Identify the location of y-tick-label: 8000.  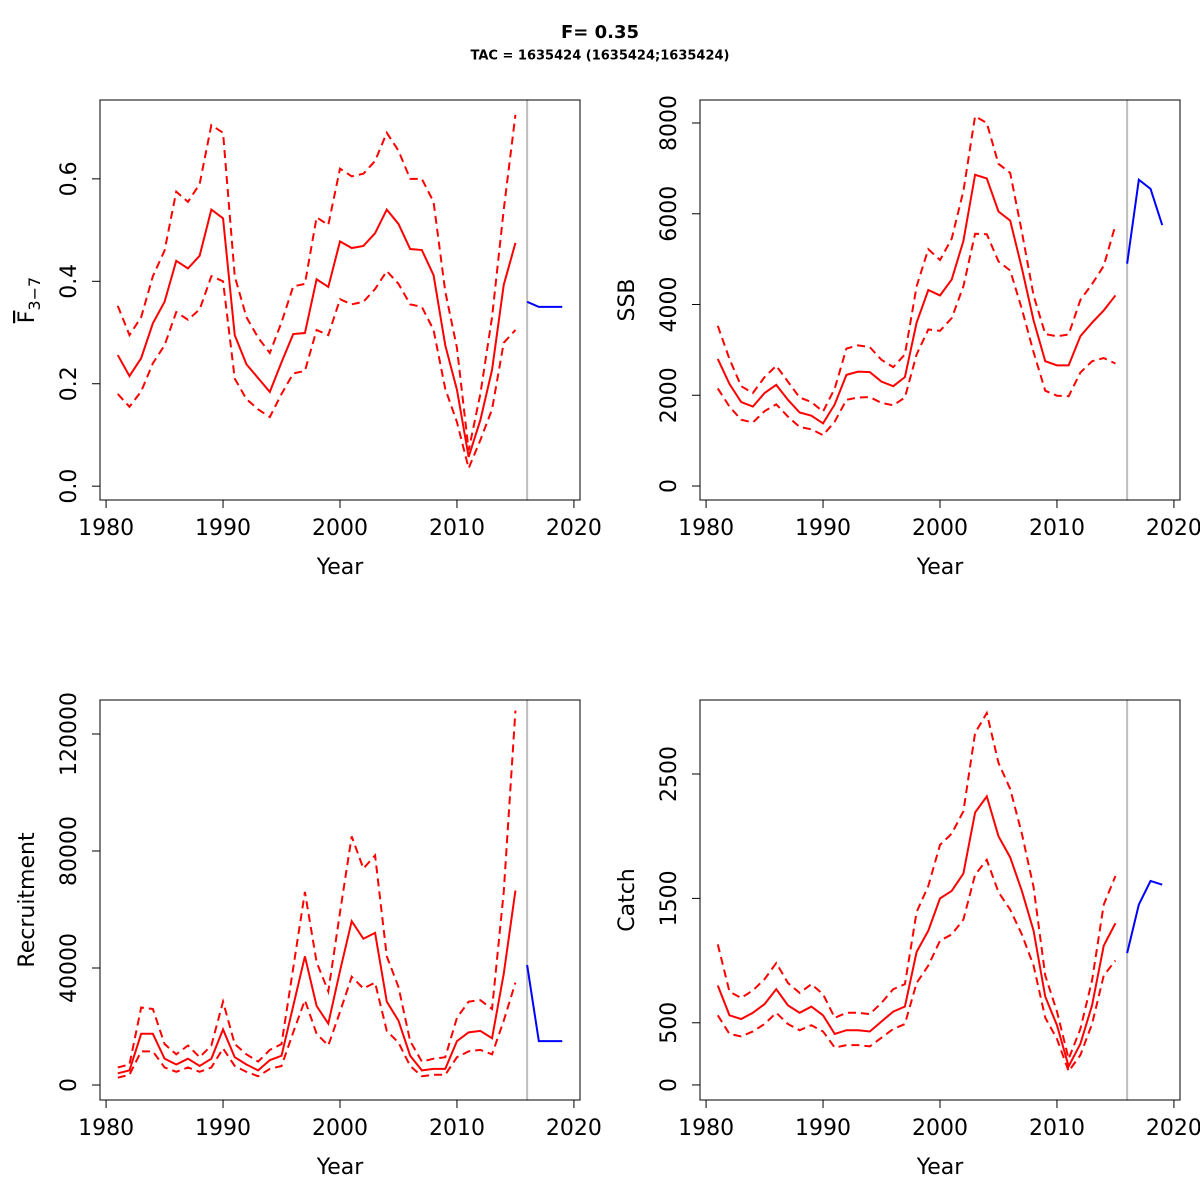
(669, 123).